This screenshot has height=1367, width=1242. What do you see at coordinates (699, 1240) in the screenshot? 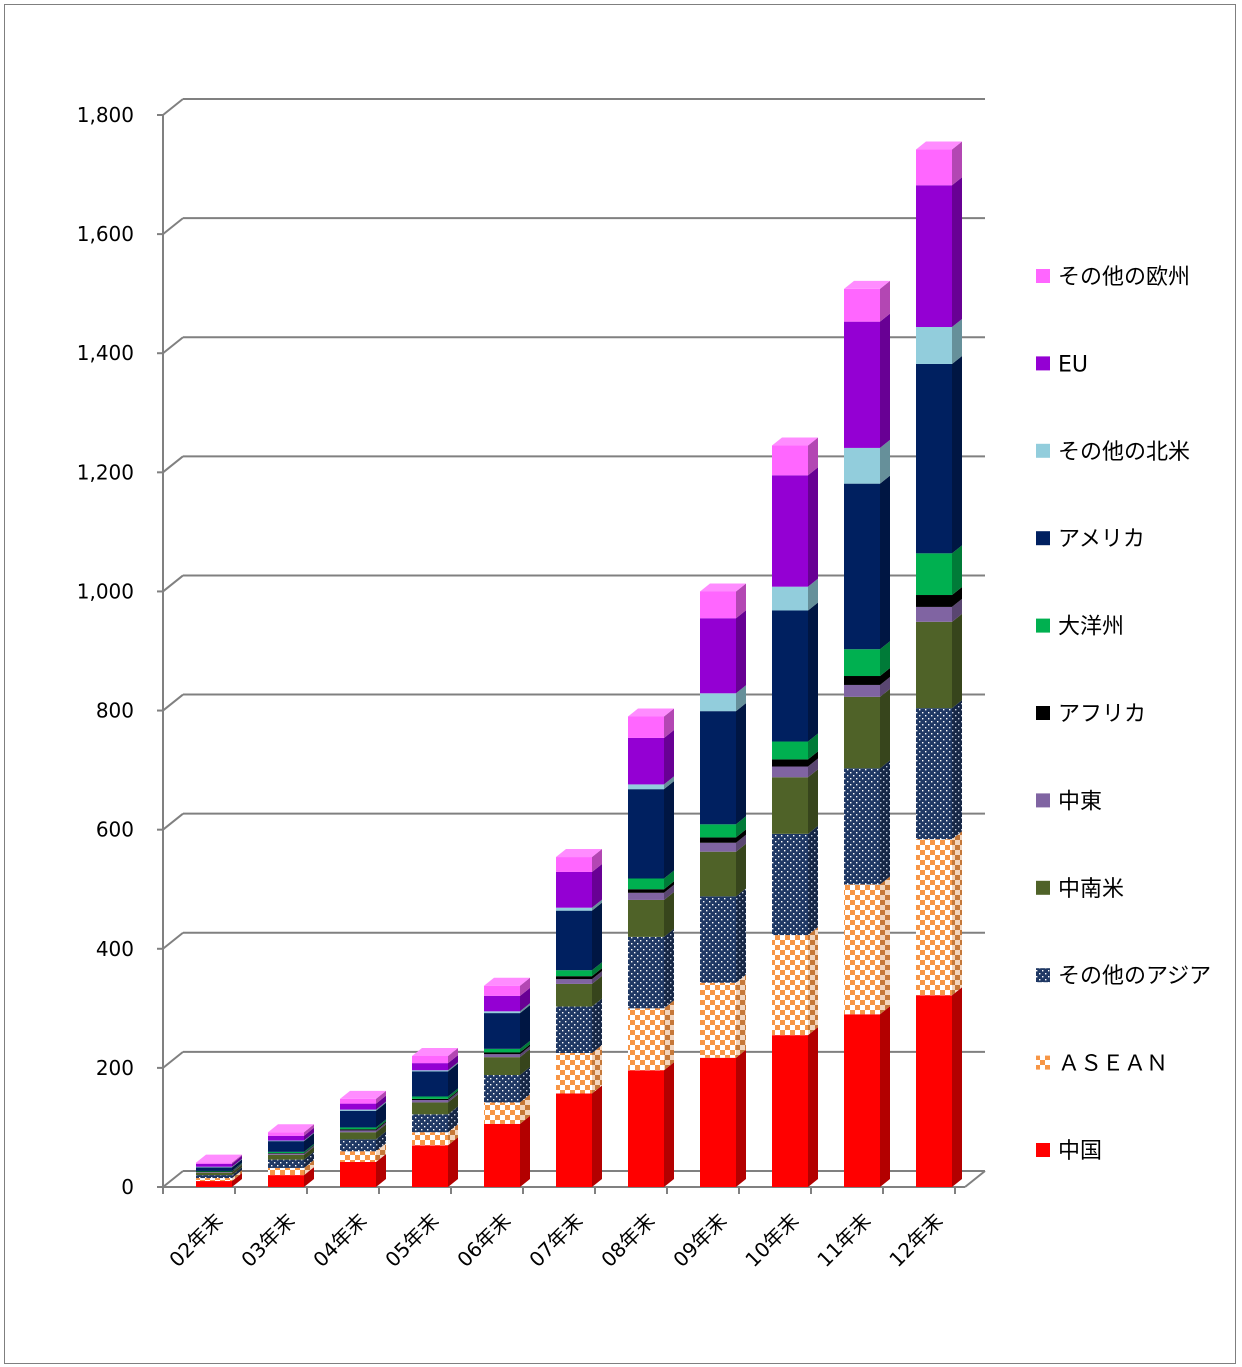
I see `x-tick-label: 09年末` at bounding box center [699, 1240].